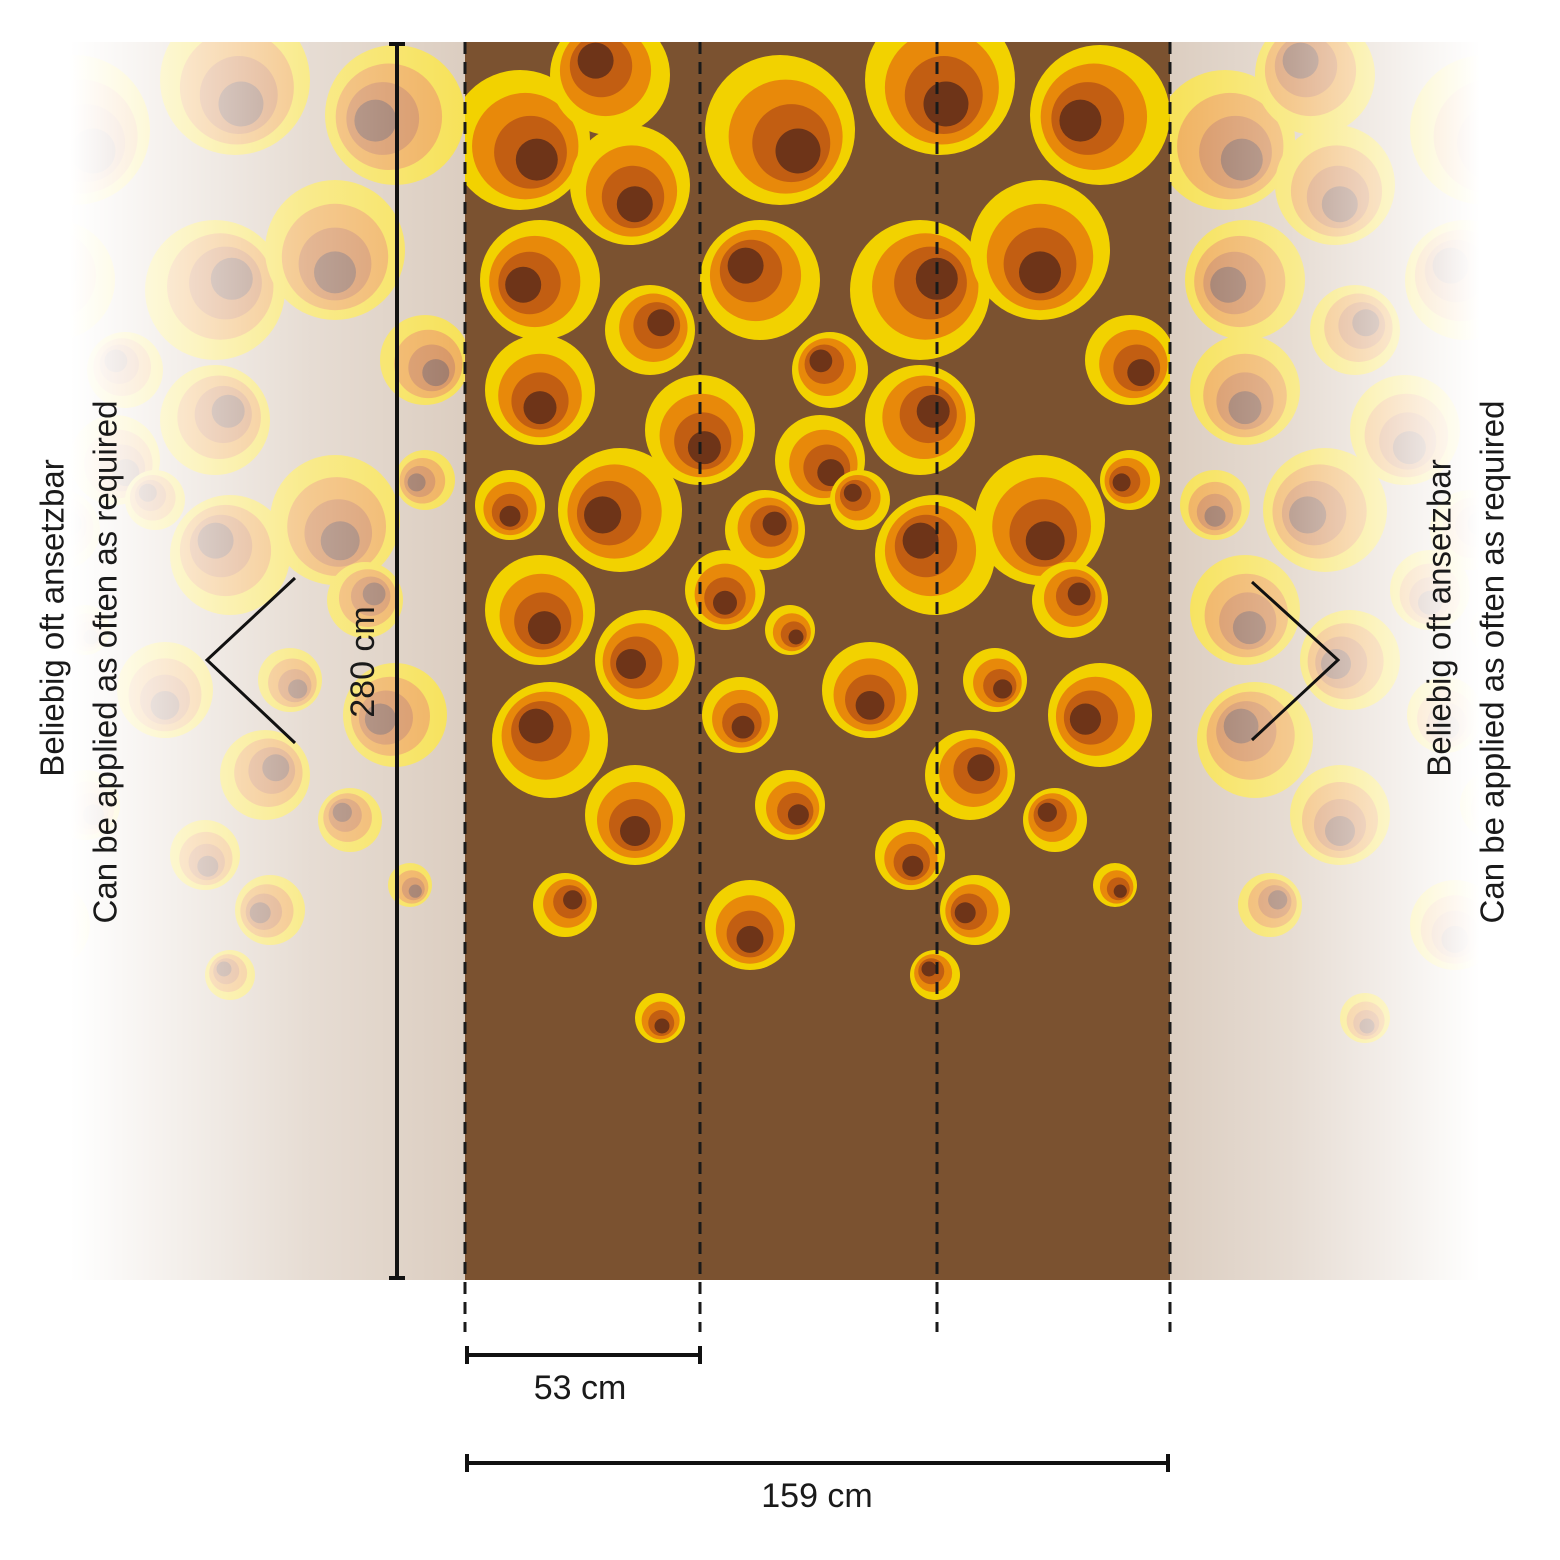 This screenshot has height=1560, width=1560. What do you see at coordinates (250, 660) in the screenshot?
I see `chevron-left` at bounding box center [250, 660].